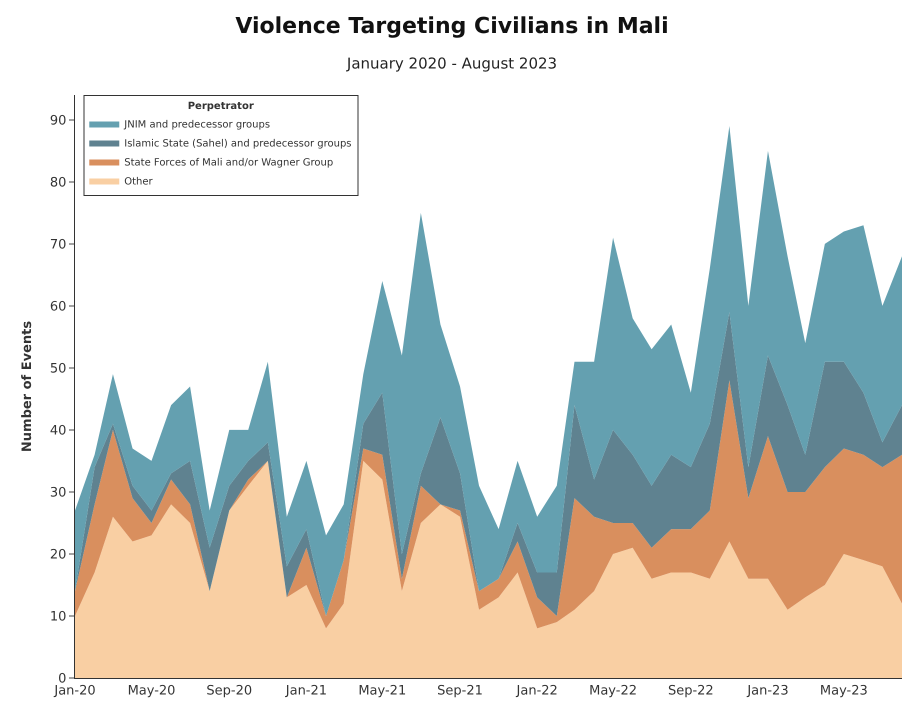 The height and width of the screenshot is (727, 904). I want to click on y-tick-label: 40, so click(58, 430).